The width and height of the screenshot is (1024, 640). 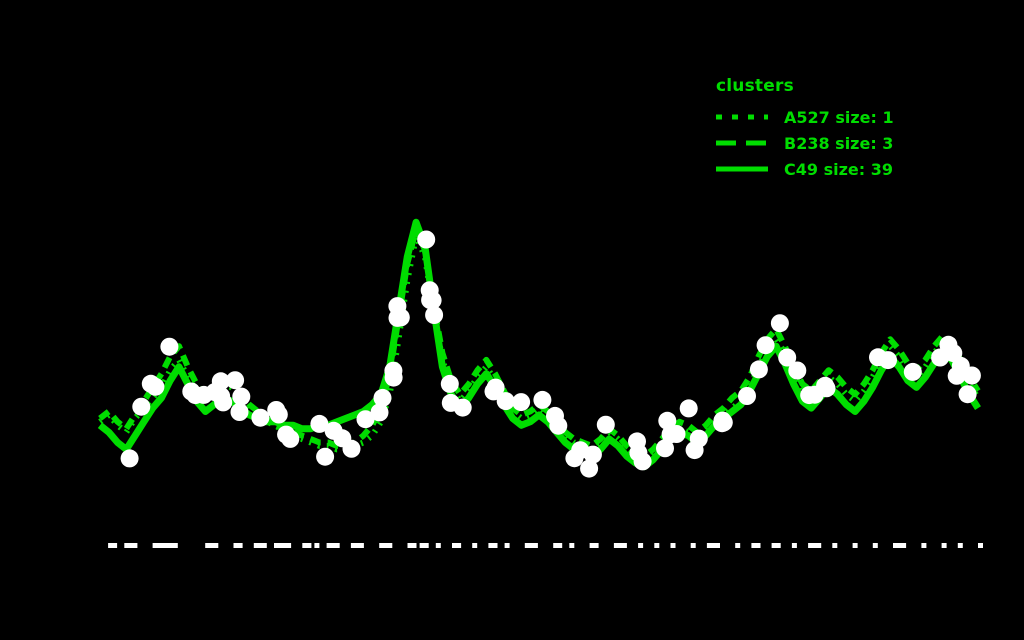 What do you see at coordinates (743, 117) in the screenshot?
I see `legend-key-dotted-icon` at bounding box center [743, 117].